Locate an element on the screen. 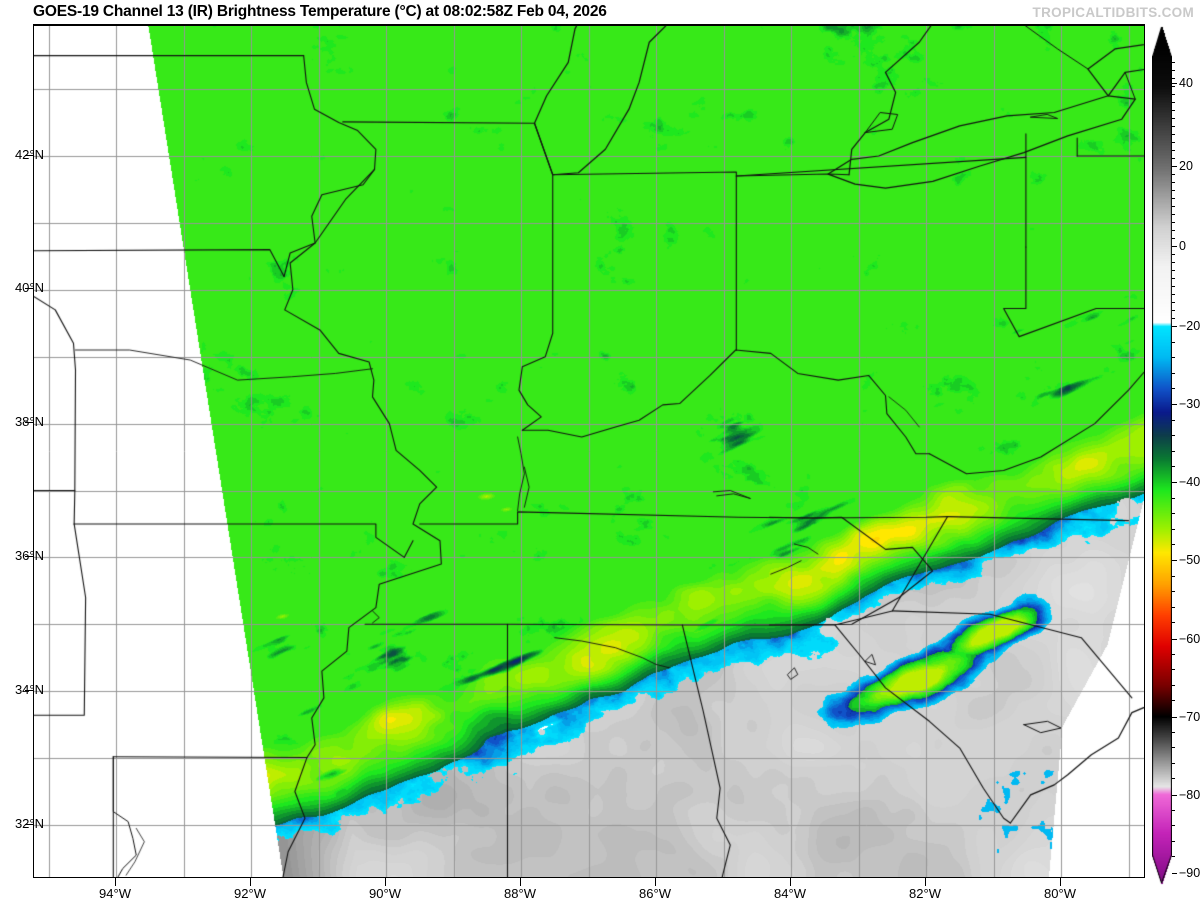 The width and height of the screenshot is (1200, 906). lat-label-32: 32°N is located at coordinates (29, 823).